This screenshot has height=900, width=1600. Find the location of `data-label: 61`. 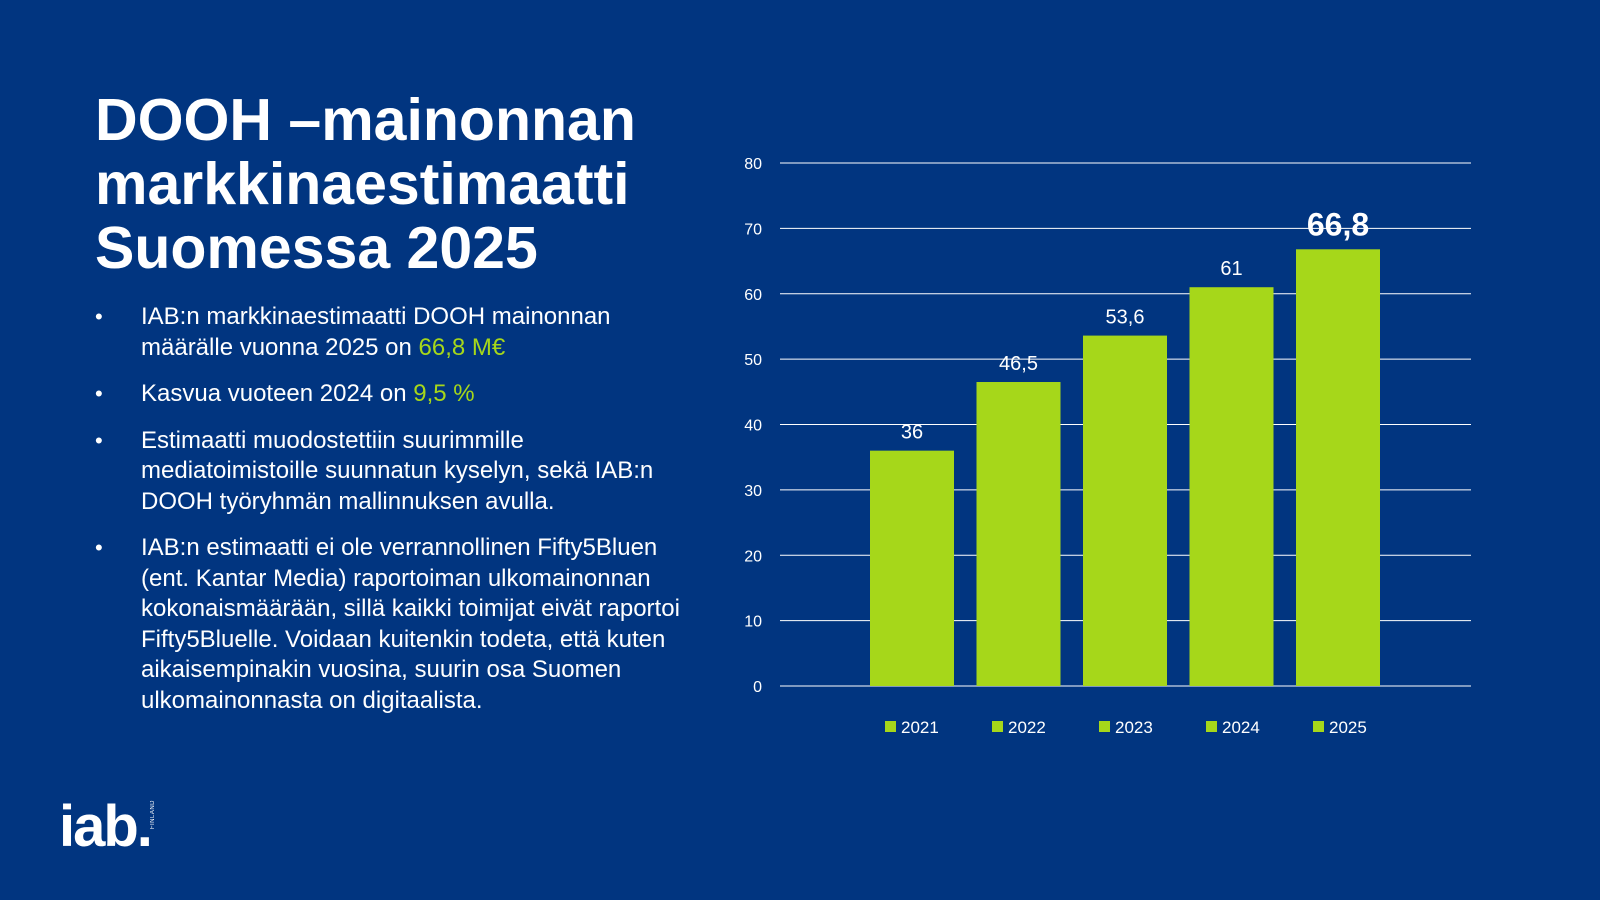

data-label: 61 is located at coordinates (1231, 269).